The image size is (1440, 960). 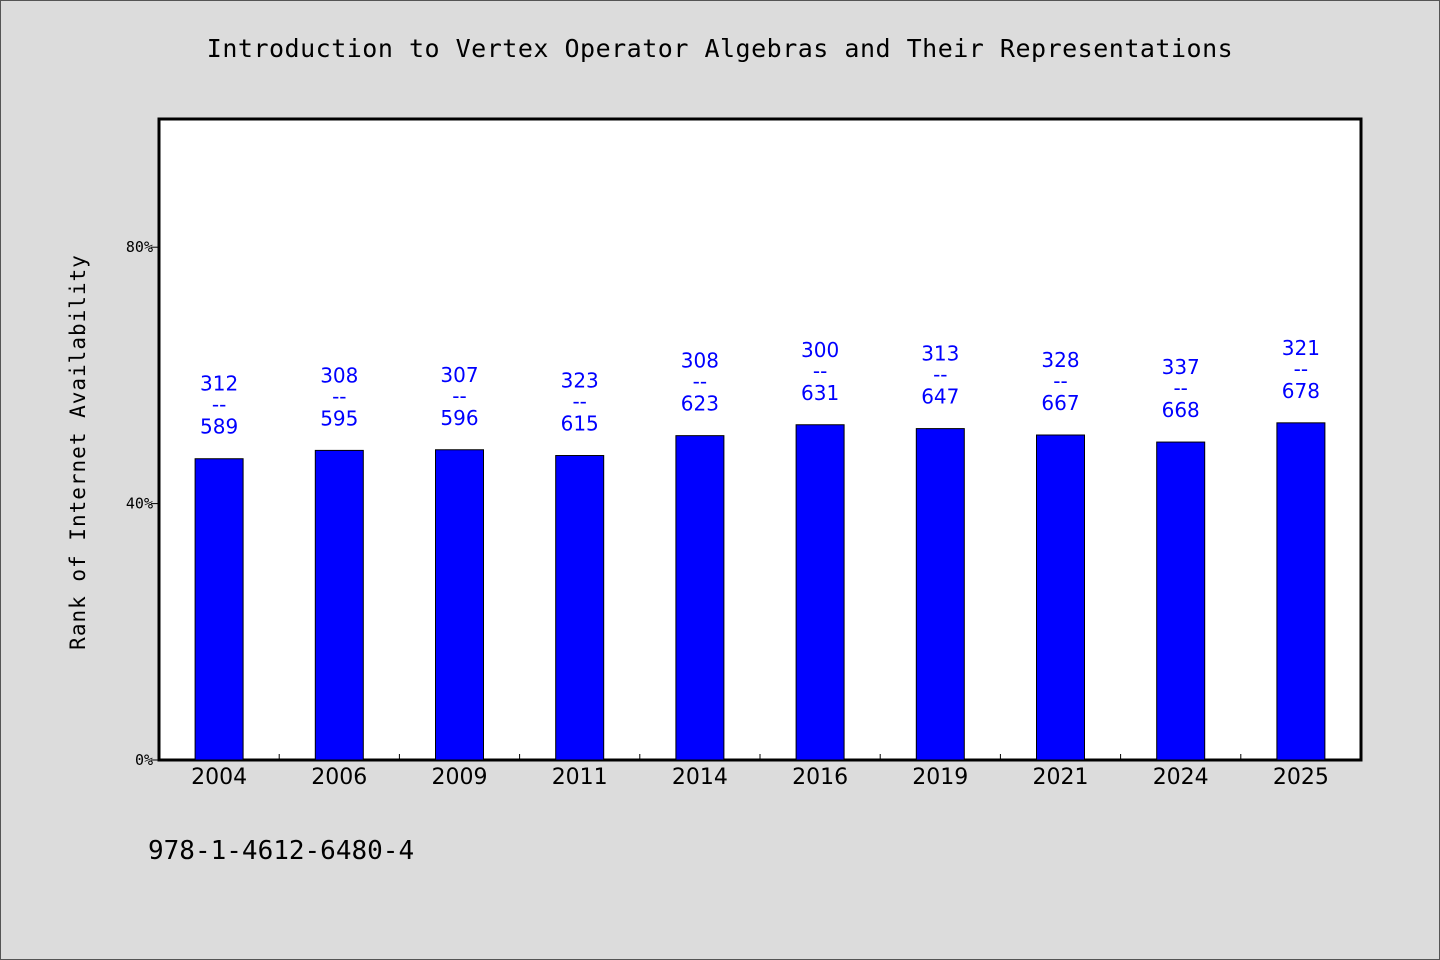 I want to click on data-label-bottom: 596, so click(x=459, y=418).